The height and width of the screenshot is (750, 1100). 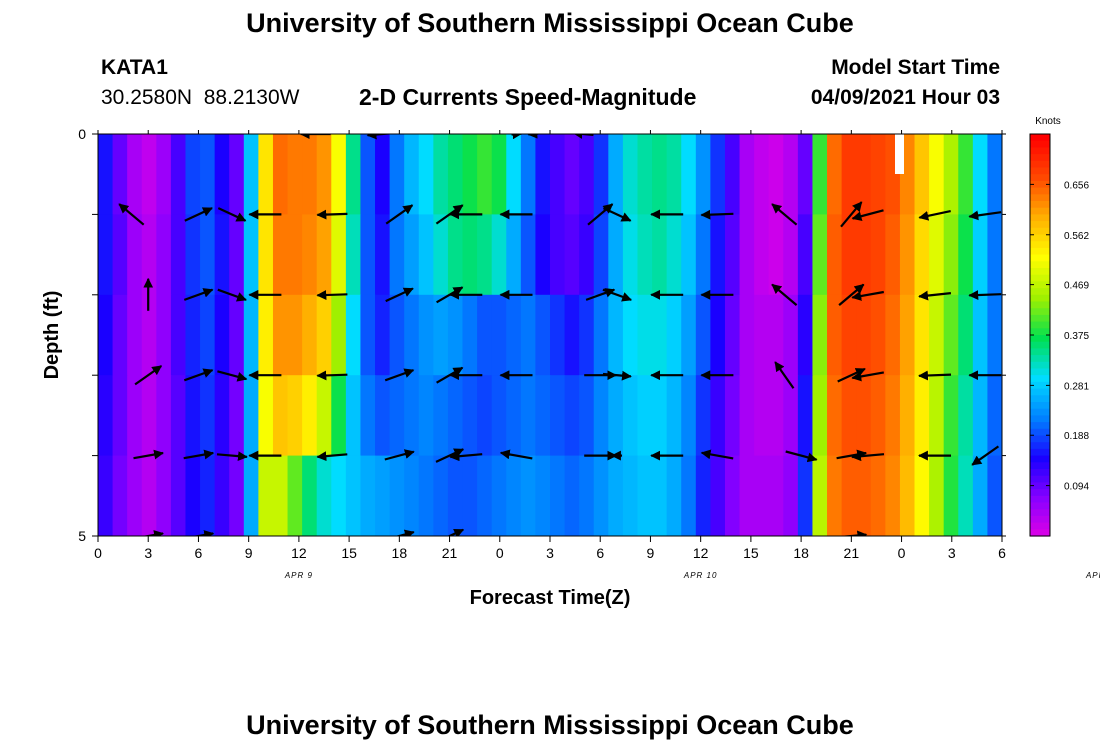 What do you see at coordinates (915, 67) in the screenshot?
I see `model-start-label: Model Start Time` at bounding box center [915, 67].